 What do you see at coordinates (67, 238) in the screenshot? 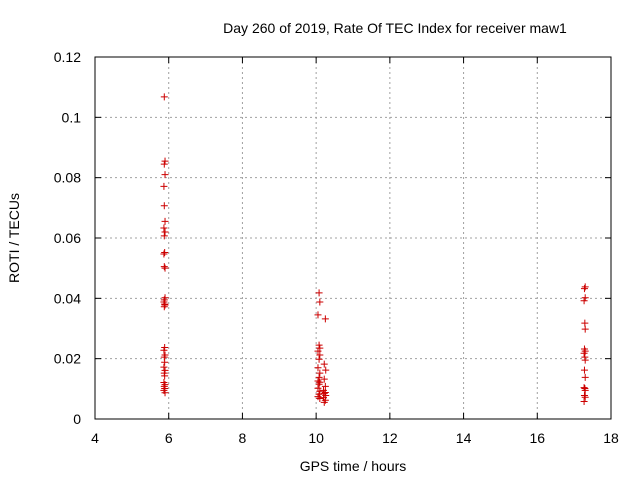
I see `y-tick-label: 0.06` at bounding box center [67, 238].